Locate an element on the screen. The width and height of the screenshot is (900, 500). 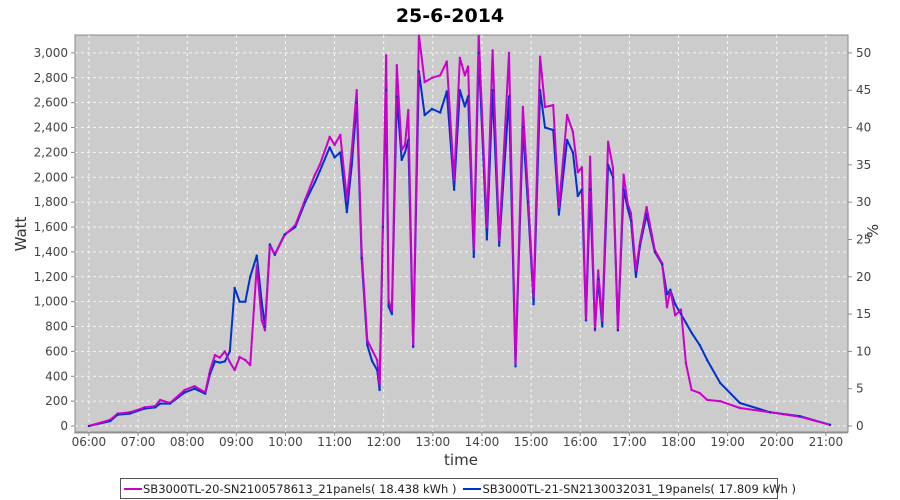
y2-tick-label: 40 is located at coordinates (863, 128).